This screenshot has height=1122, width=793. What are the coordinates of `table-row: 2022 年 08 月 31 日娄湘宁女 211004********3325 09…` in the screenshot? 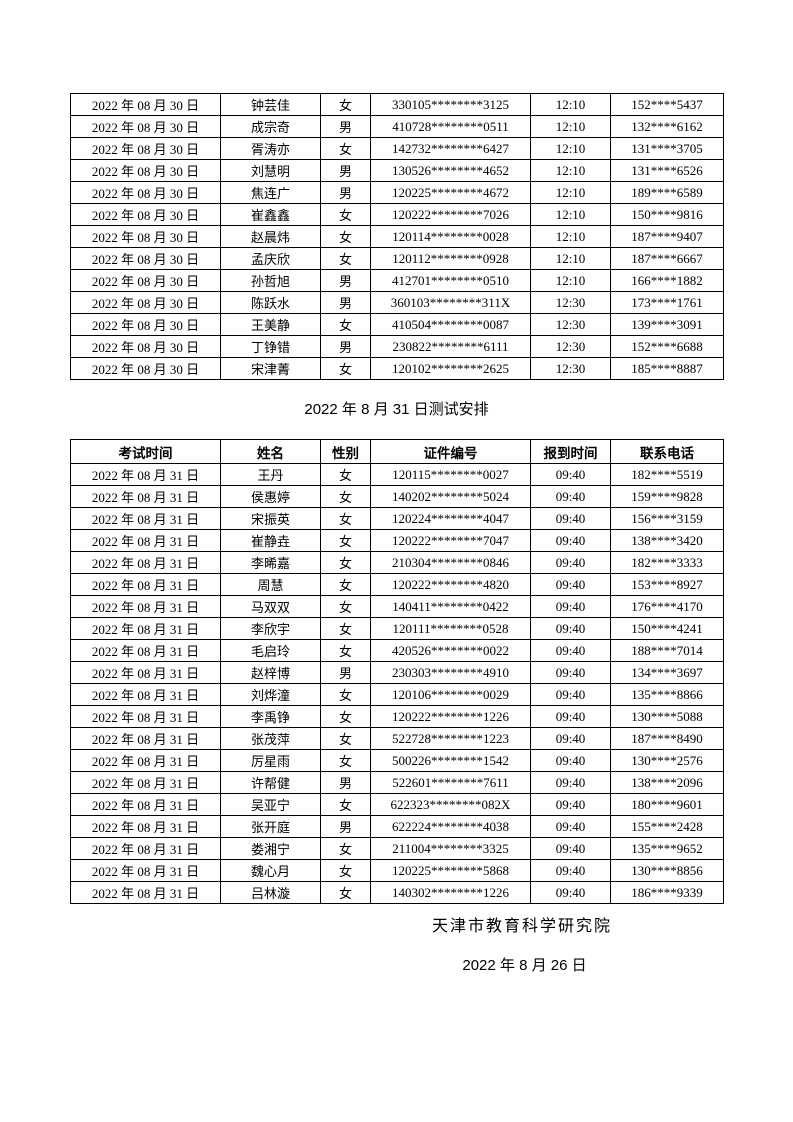 It's located at (397, 848).